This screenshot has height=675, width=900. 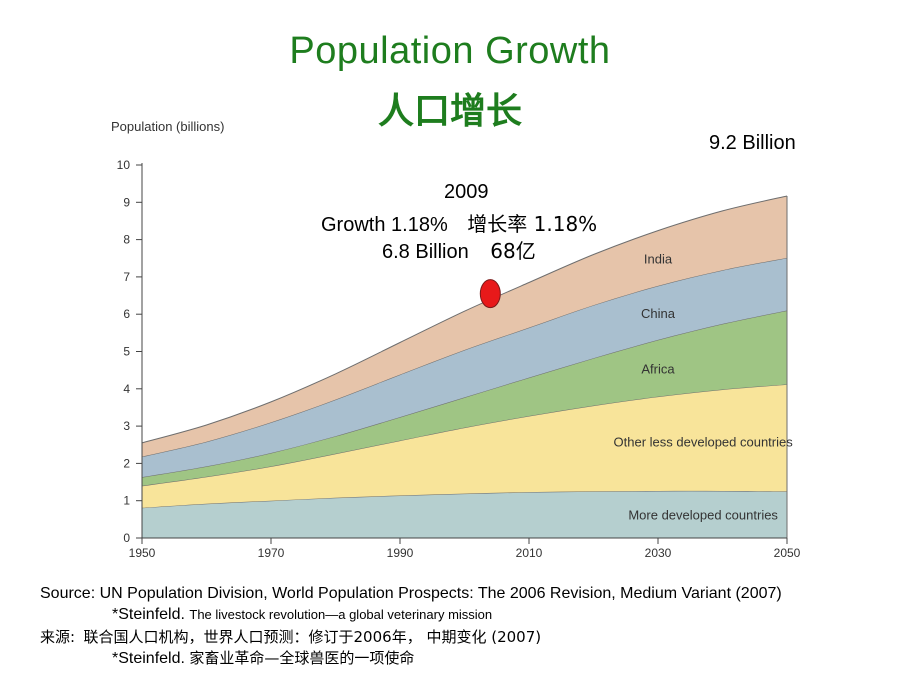 What do you see at coordinates (658, 313) in the screenshot?
I see `series-label-china: China` at bounding box center [658, 313].